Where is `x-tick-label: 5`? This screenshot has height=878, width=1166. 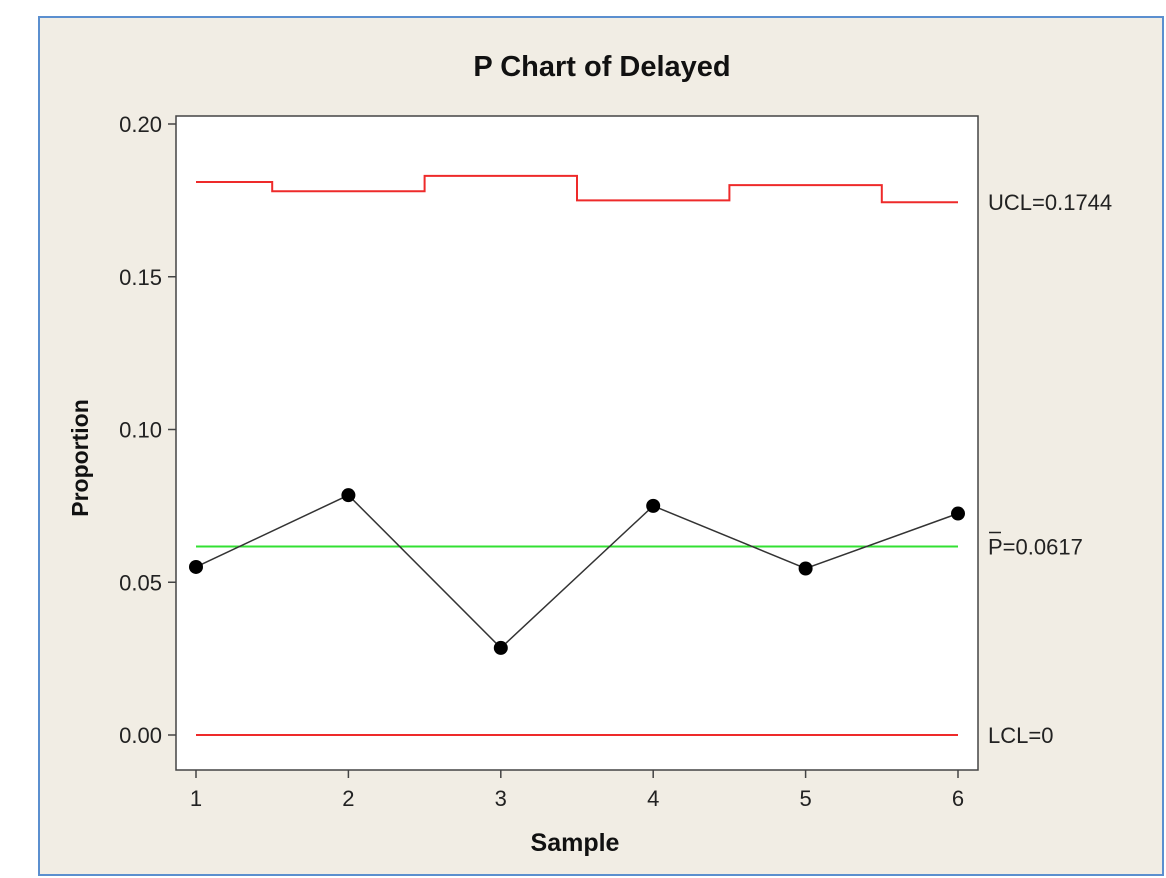
x-tick-label: 5 is located at coordinates (805, 798).